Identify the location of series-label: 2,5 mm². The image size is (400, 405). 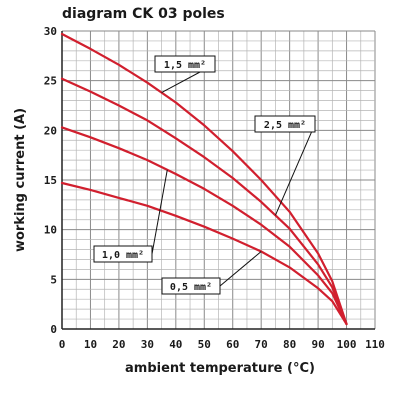
(285, 125).